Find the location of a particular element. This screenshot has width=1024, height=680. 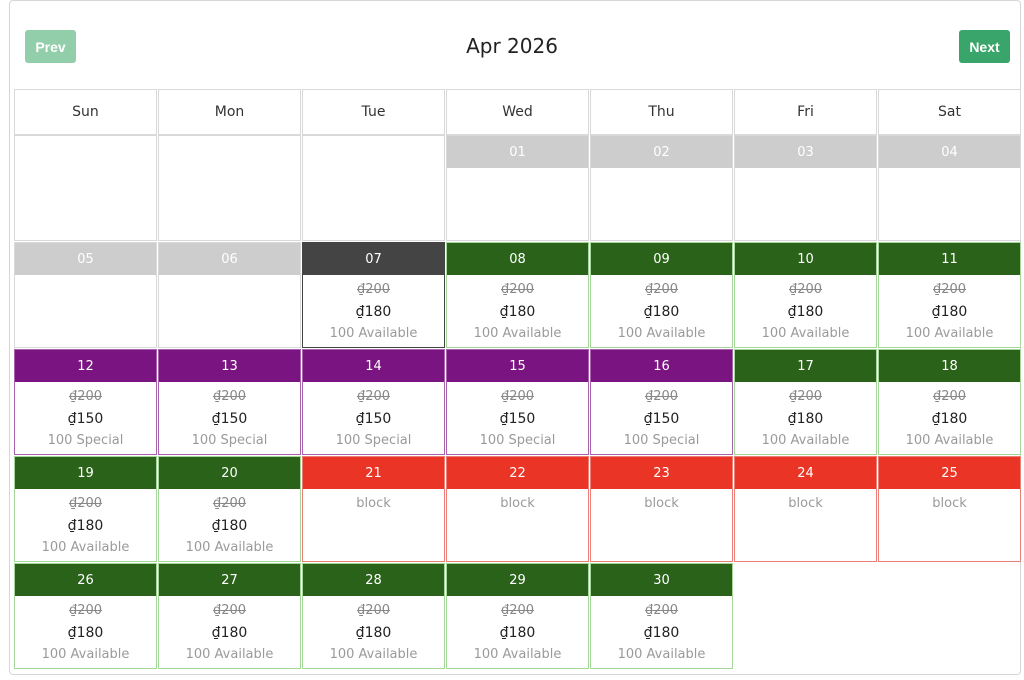

day-number: 04 is located at coordinates (949, 152).